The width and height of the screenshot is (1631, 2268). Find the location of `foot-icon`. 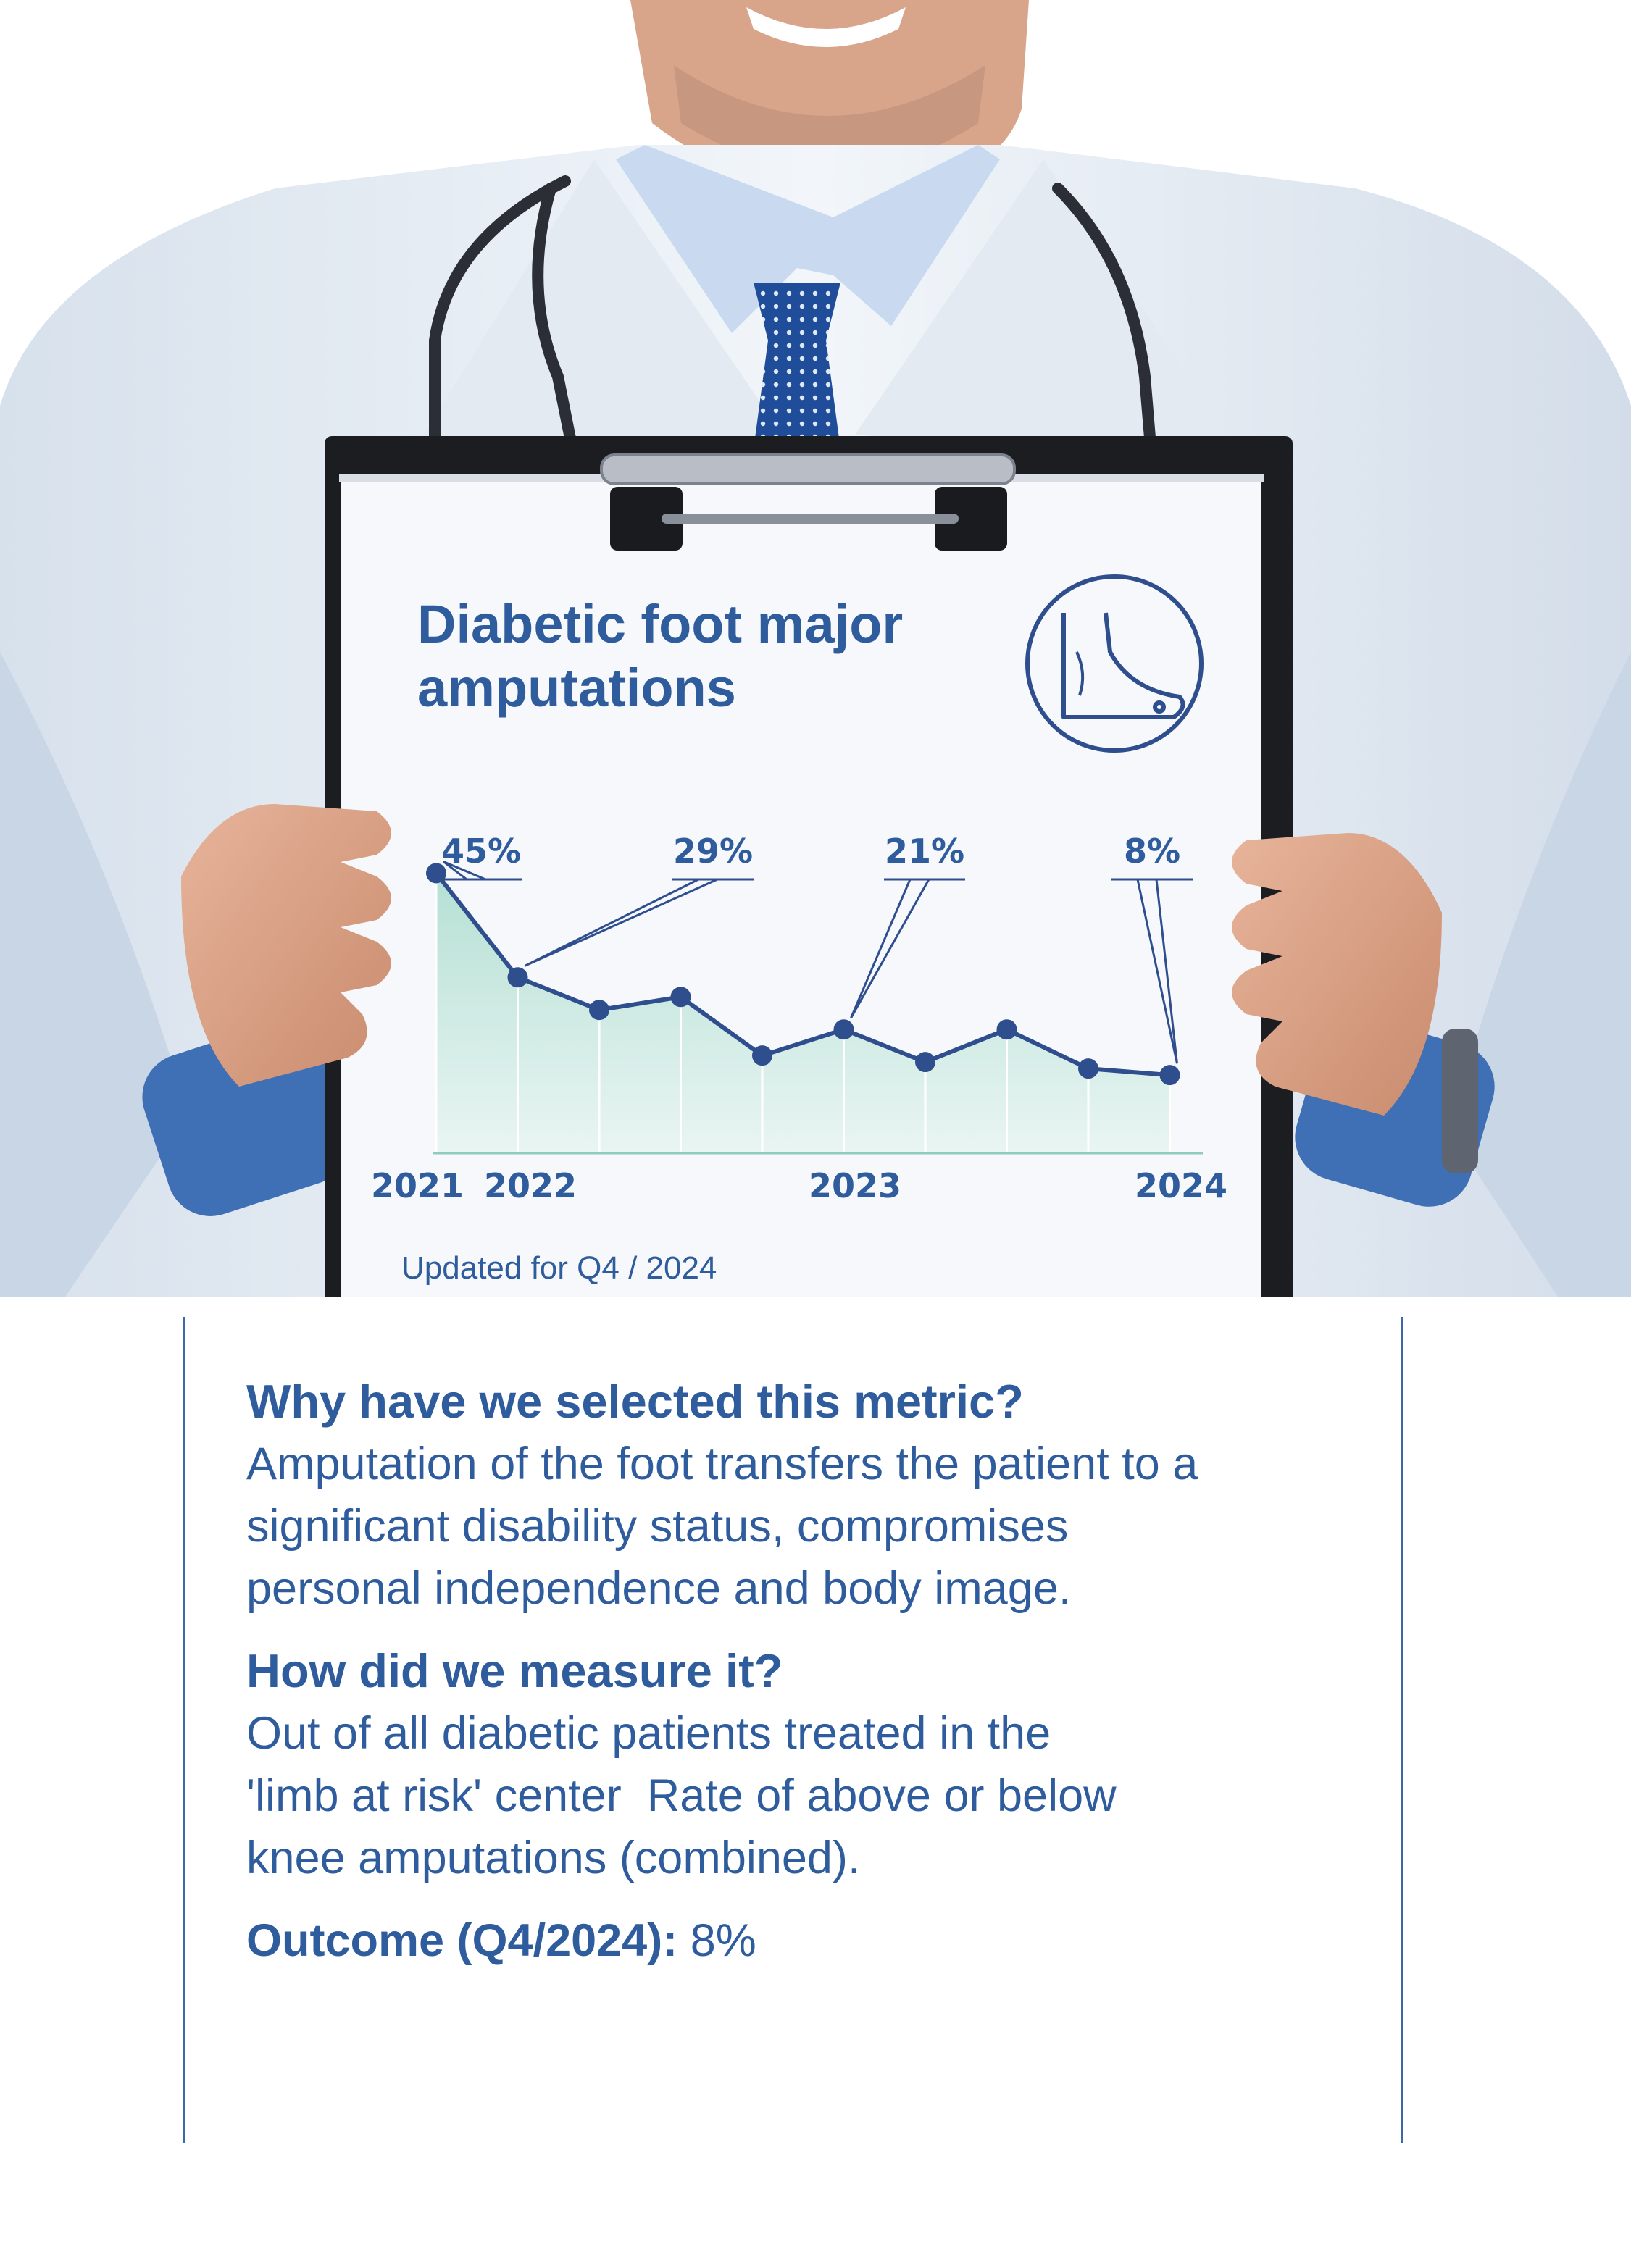

foot-icon is located at coordinates (1114, 664).